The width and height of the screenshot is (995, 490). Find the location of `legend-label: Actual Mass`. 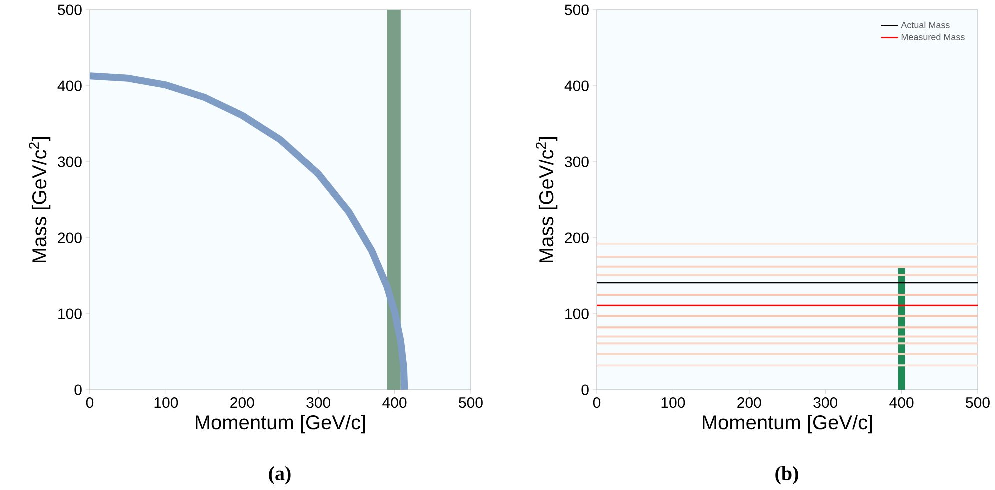

legend-label: Actual Mass is located at coordinates (925, 25).